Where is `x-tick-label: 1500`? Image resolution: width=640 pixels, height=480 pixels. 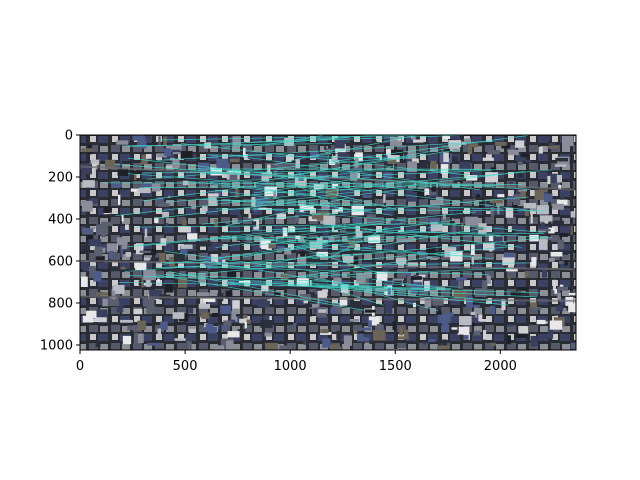
x-tick-label: 1500 is located at coordinates (395, 366).